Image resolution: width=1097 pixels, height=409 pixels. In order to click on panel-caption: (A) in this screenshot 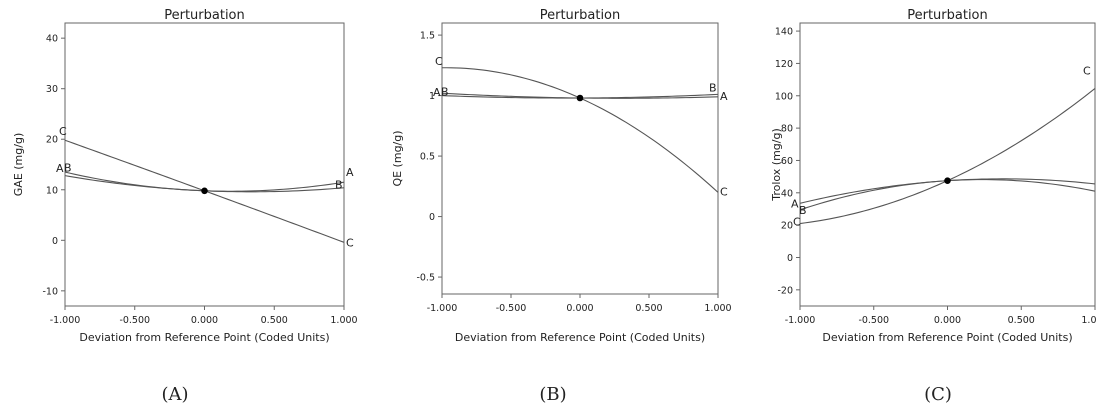, I will do `click(174, 394)`.